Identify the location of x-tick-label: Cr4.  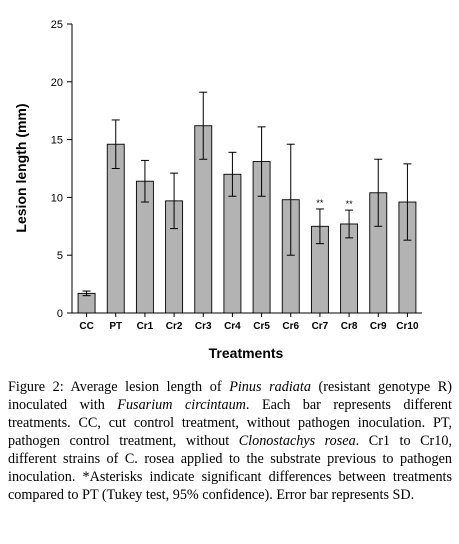
(232, 326).